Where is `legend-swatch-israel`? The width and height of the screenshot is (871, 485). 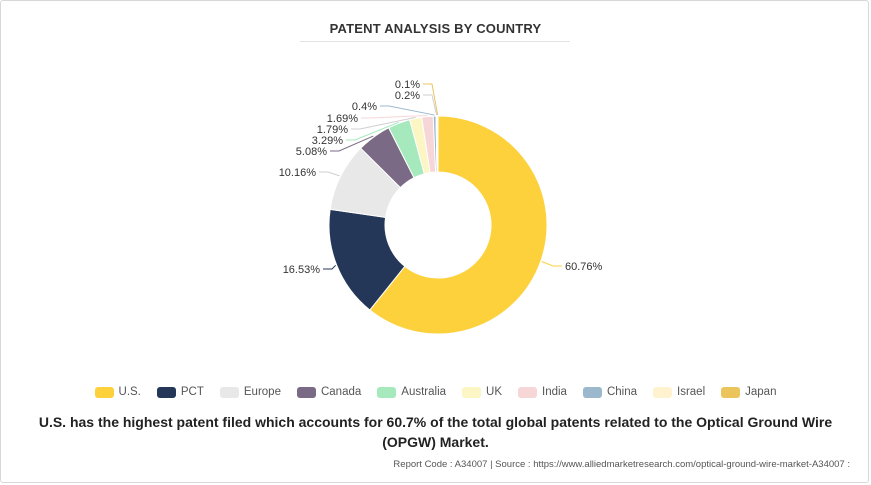 legend-swatch-israel is located at coordinates (663, 392).